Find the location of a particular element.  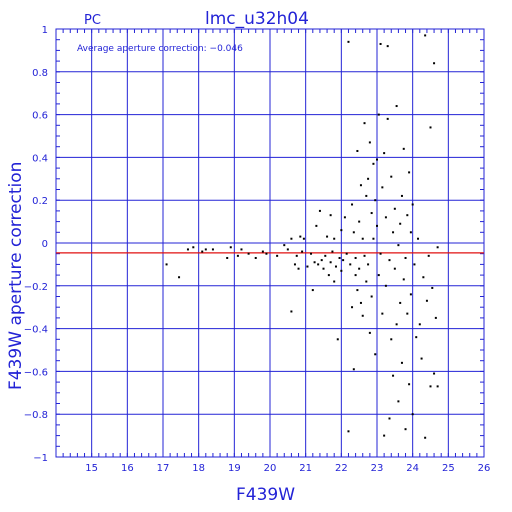

y-tick-label: −0.2 is located at coordinates (36, 287).